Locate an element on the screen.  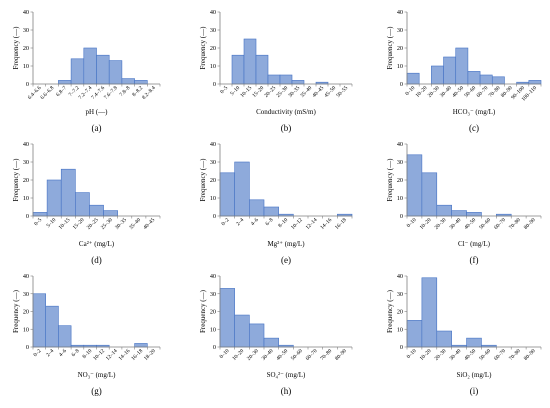
x-tick-label: 10–12 is located at coordinates (99, 355).